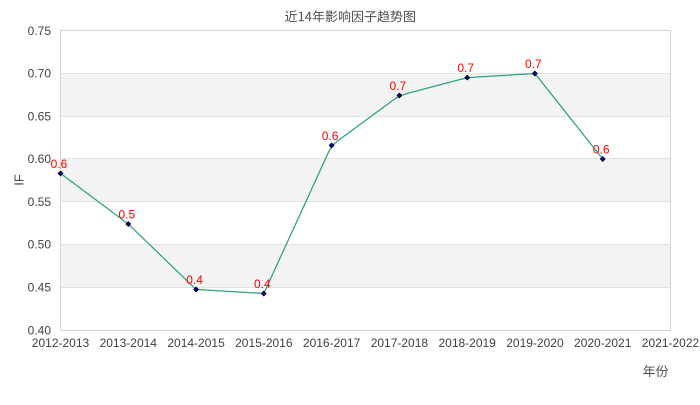  What do you see at coordinates (196, 343) in the screenshot?
I see `svg-text: 2014-2015` at bounding box center [196, 343].